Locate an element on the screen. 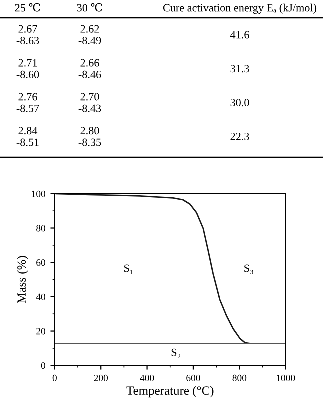 Image resolution: width=323 pixels, height=404 pixels. y-axis-title: Mass (%) is located at coordinates (23, 280).